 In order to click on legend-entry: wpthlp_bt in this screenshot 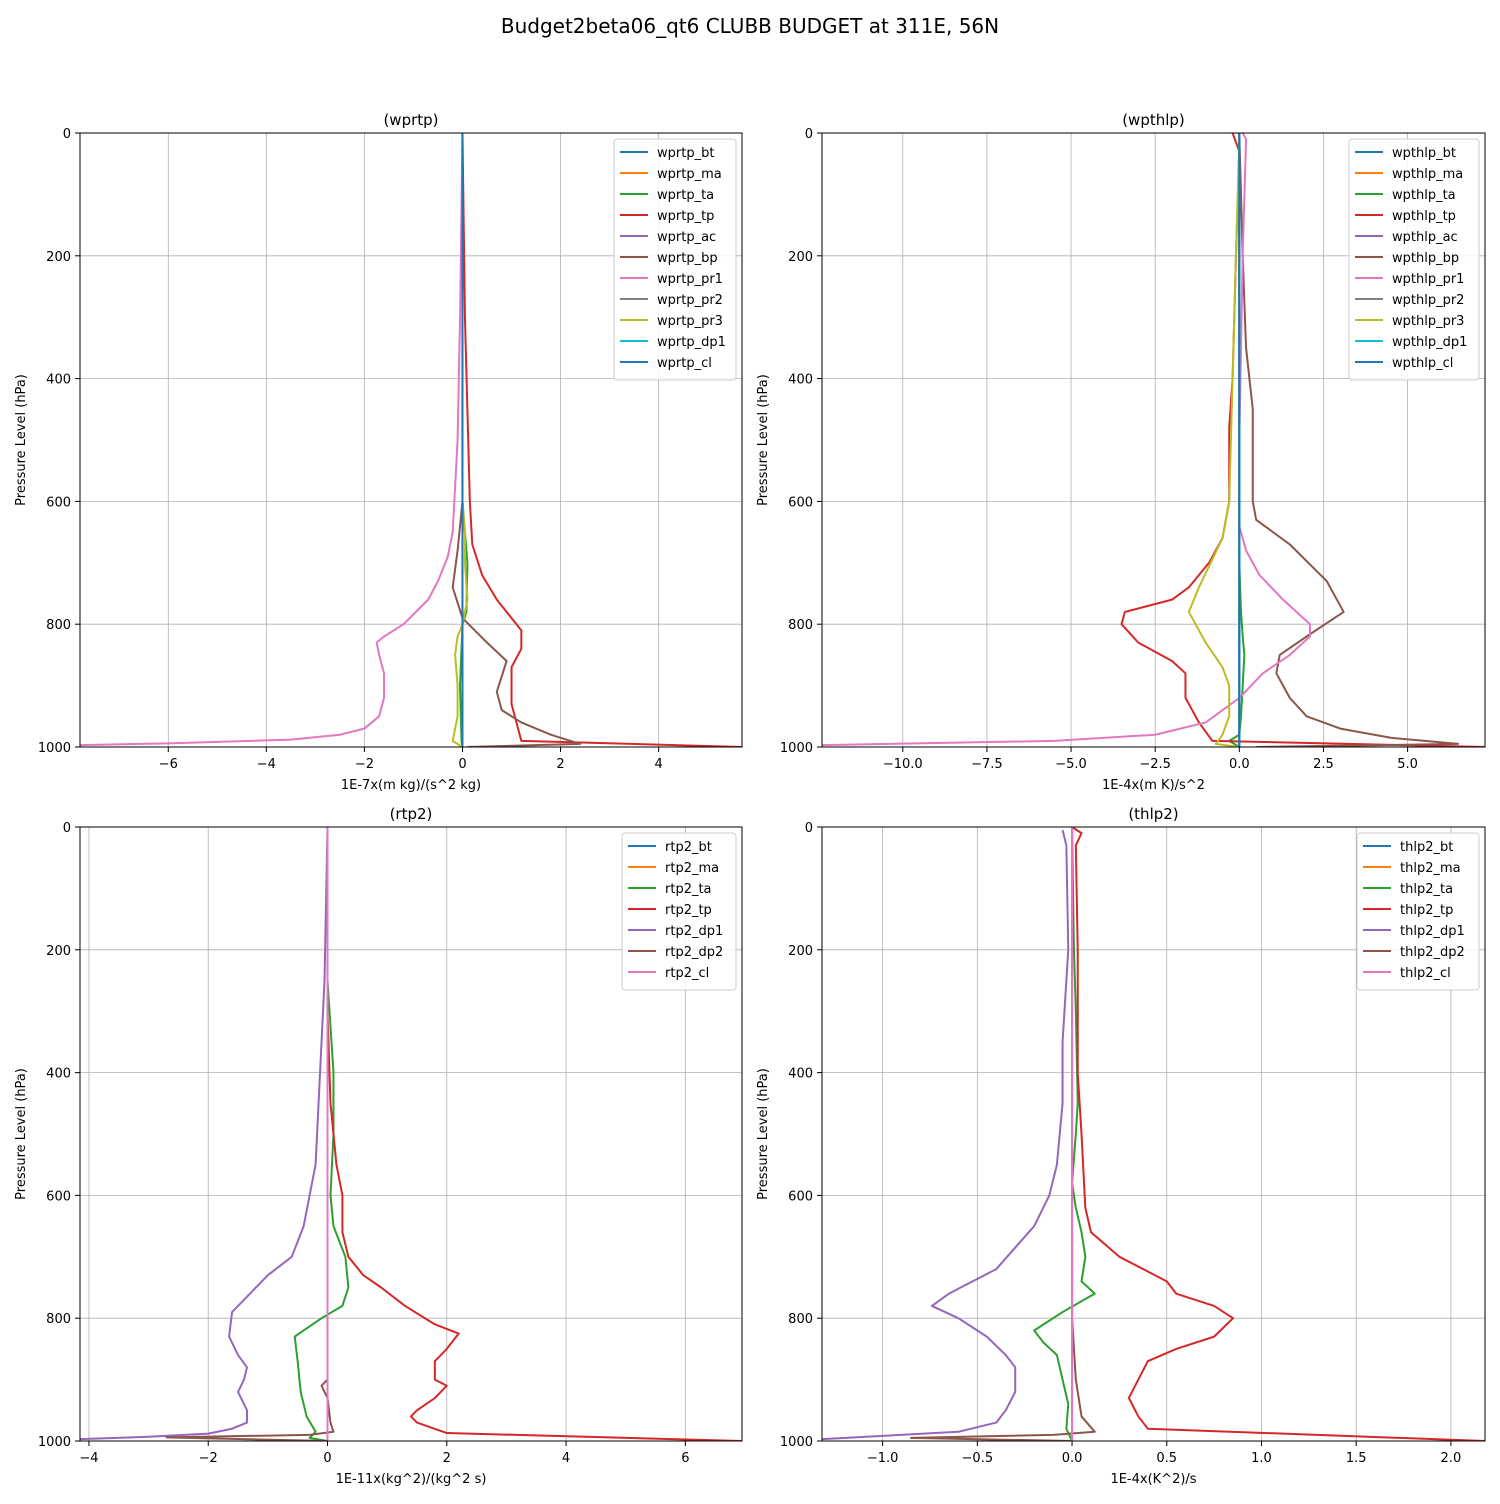, I will do `click(1424, 153)`.